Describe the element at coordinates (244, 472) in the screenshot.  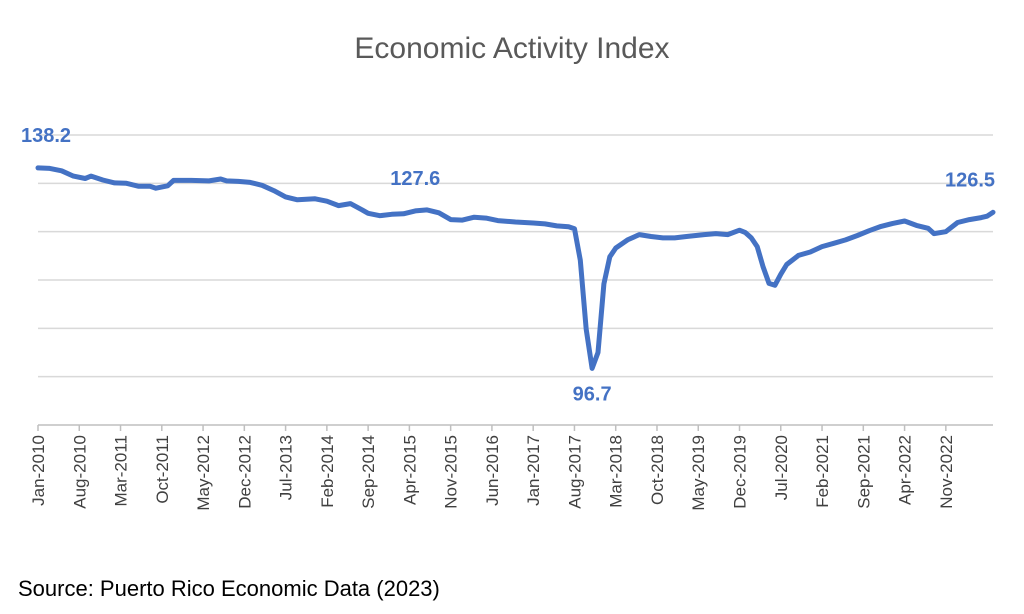
I see `x-tick-label: Dec-2012` at that location.